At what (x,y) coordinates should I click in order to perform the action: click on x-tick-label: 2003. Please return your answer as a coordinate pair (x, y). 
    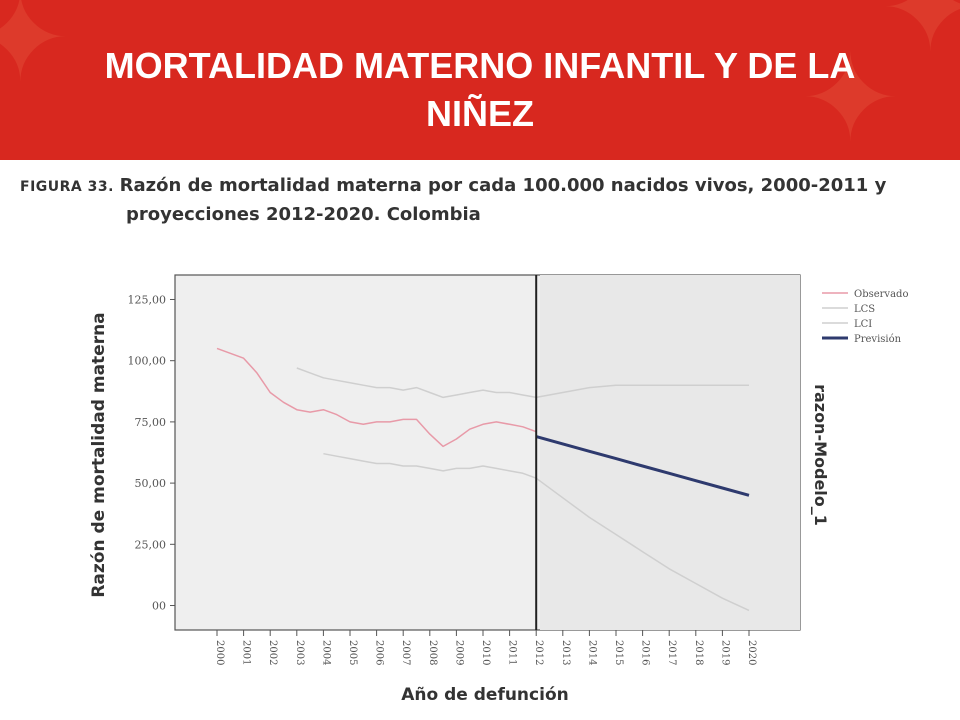
    Looking at the image, I should click on (299, 652).